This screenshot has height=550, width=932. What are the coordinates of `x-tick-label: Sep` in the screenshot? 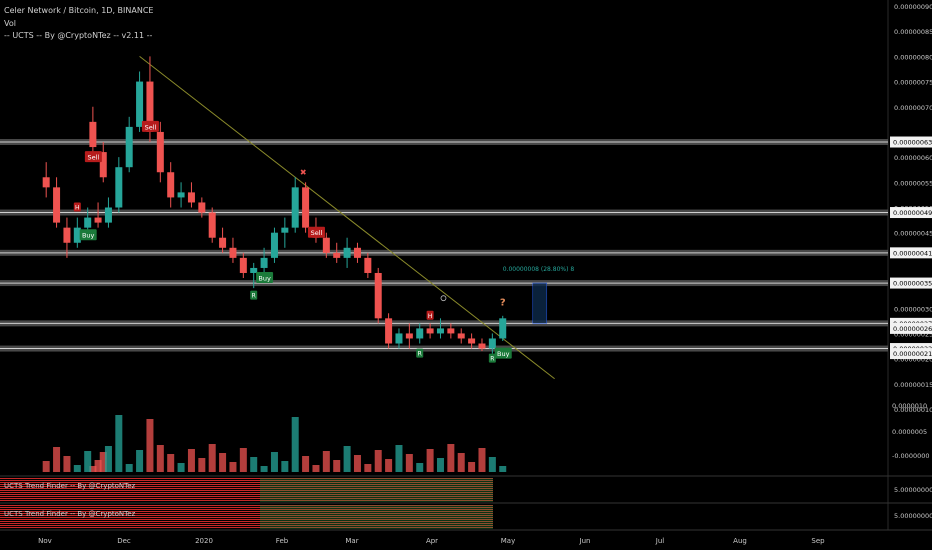 It's located at (818, 541).